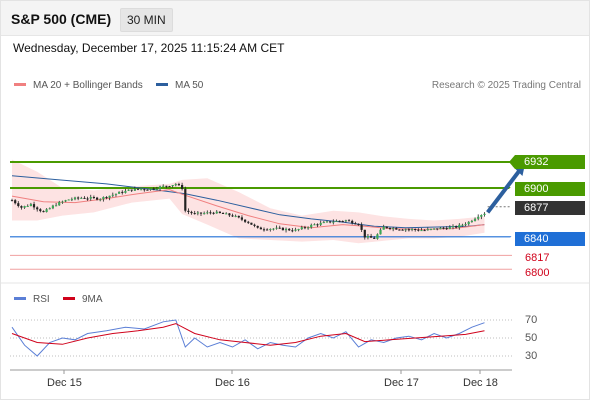 The width and height of the screenshot is (590, 400). What do you see at coordinates (531, 356) in the screenshot?
I see `rsi-tick-30: 30` at bounding box center [531, 356].